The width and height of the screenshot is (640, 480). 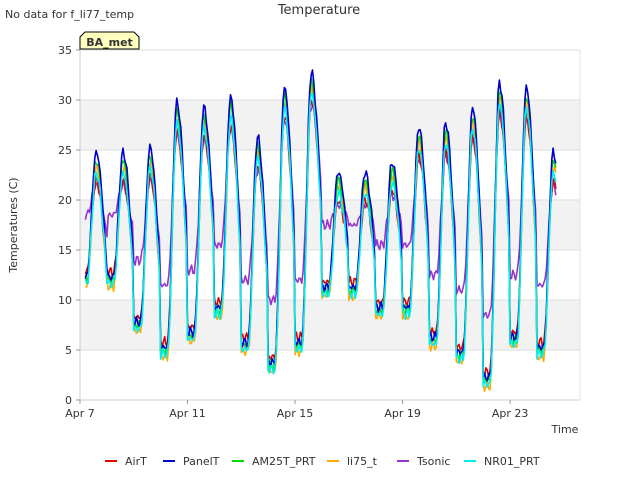 What do you see at coordinates (512, 461) in the screenshot?
I see `legend-label: NR01_PRT` at bounding box center [512, 461].